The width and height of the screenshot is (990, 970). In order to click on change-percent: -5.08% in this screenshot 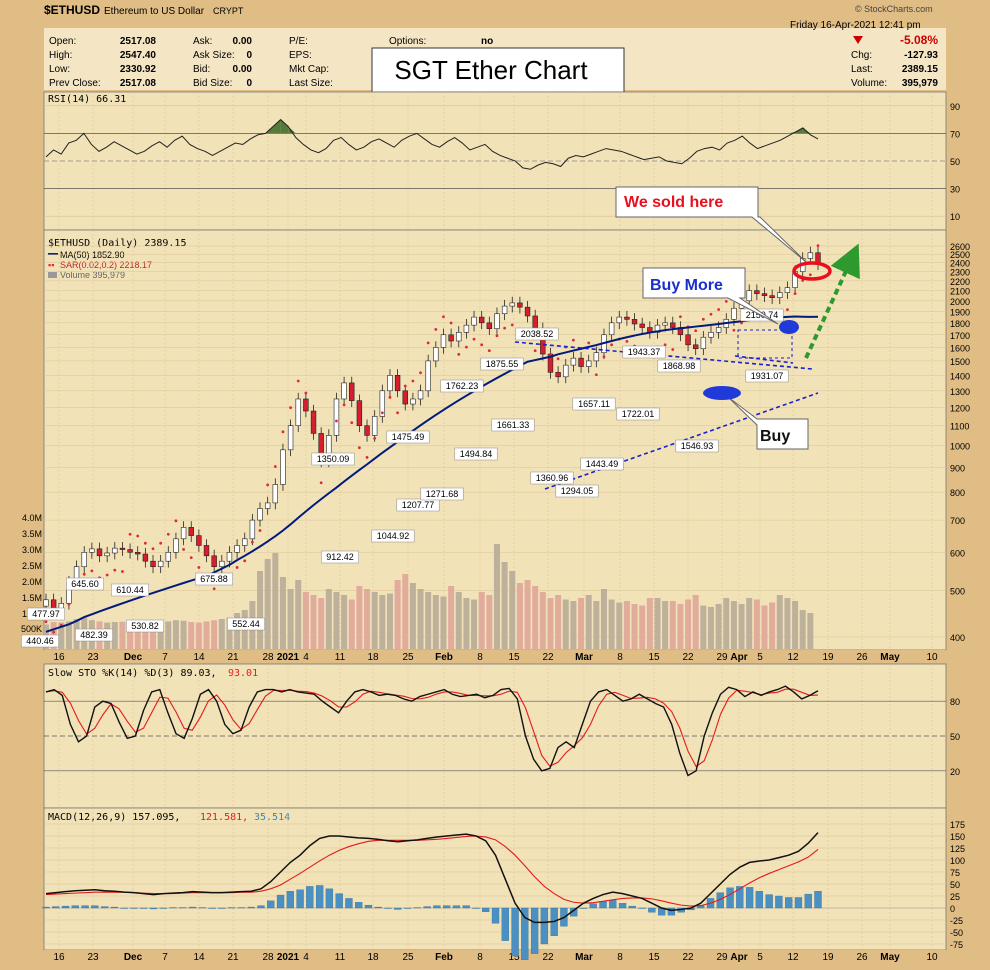, I will do `click(919, 40)`.